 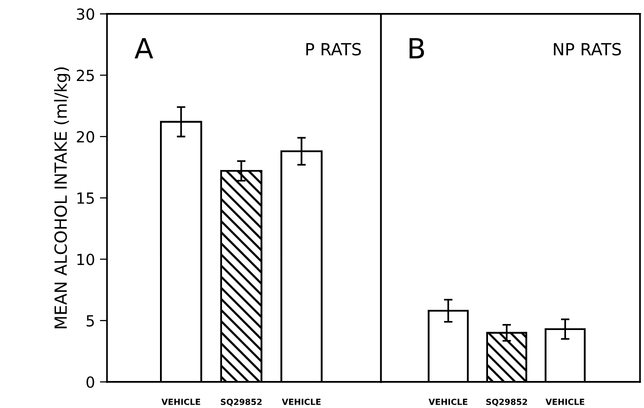 I want to click on y-tick-label: 10, so click(x=85, y=260).